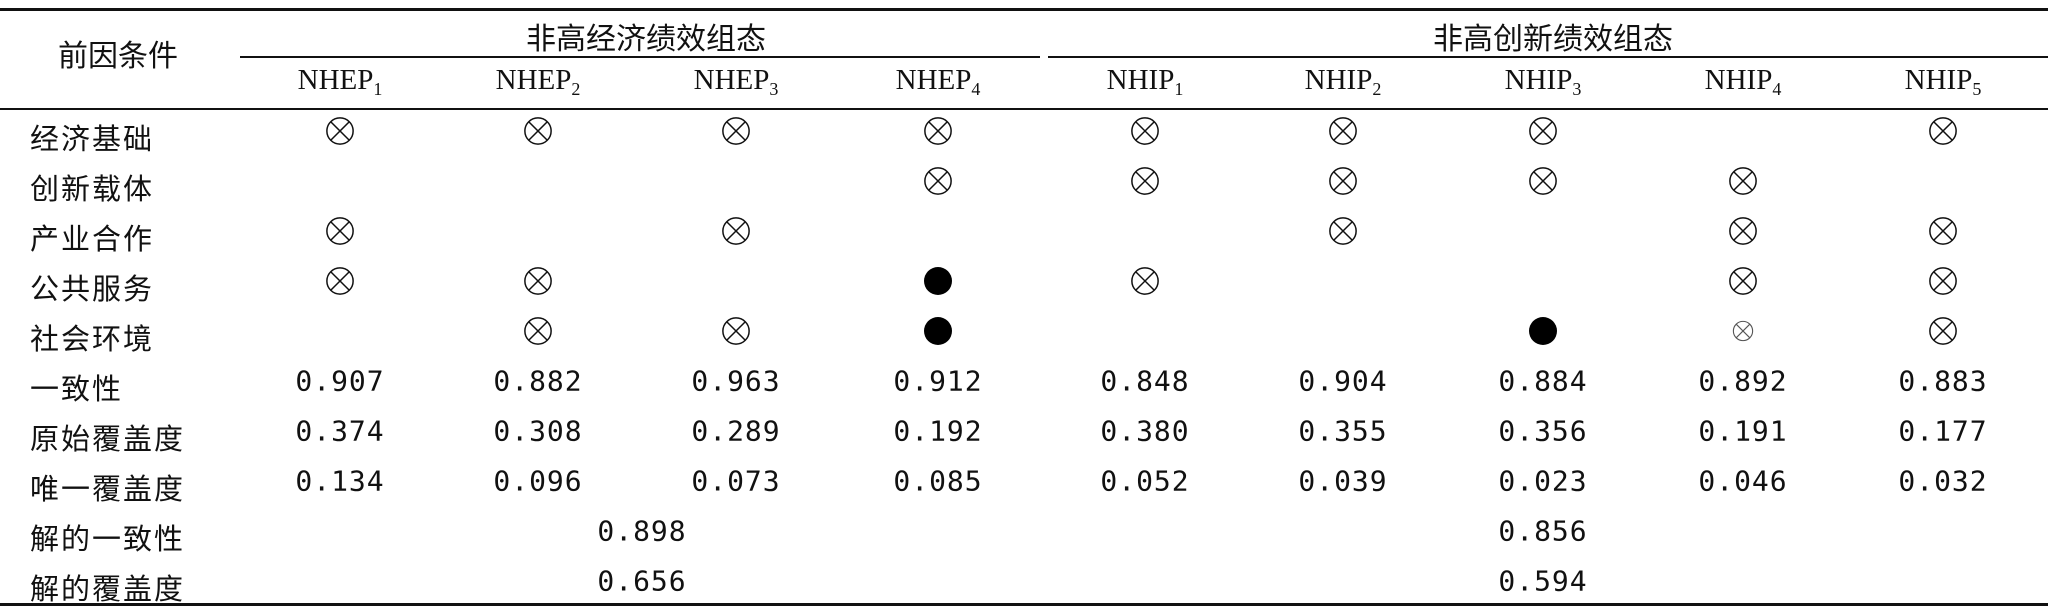 This screenshot has height=608, width=2048. Describe the element at coordinates (1145, 381) in the screenshot. I see `metric-value: 0.848` at that location.